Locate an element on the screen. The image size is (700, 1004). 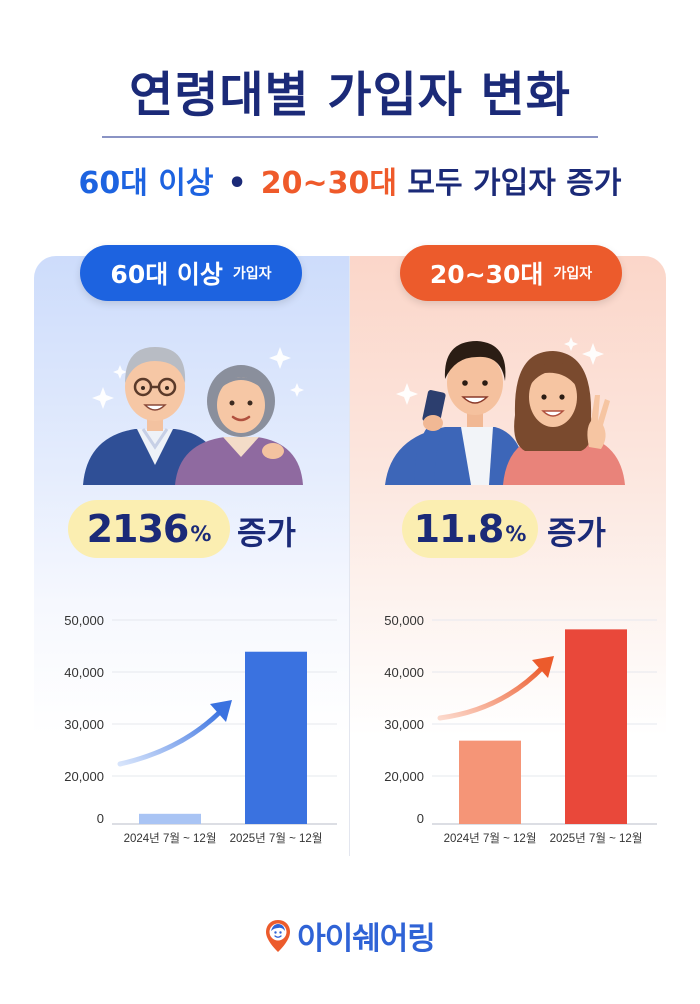
map-pin-face-icon is located at coordinates (278, 935).